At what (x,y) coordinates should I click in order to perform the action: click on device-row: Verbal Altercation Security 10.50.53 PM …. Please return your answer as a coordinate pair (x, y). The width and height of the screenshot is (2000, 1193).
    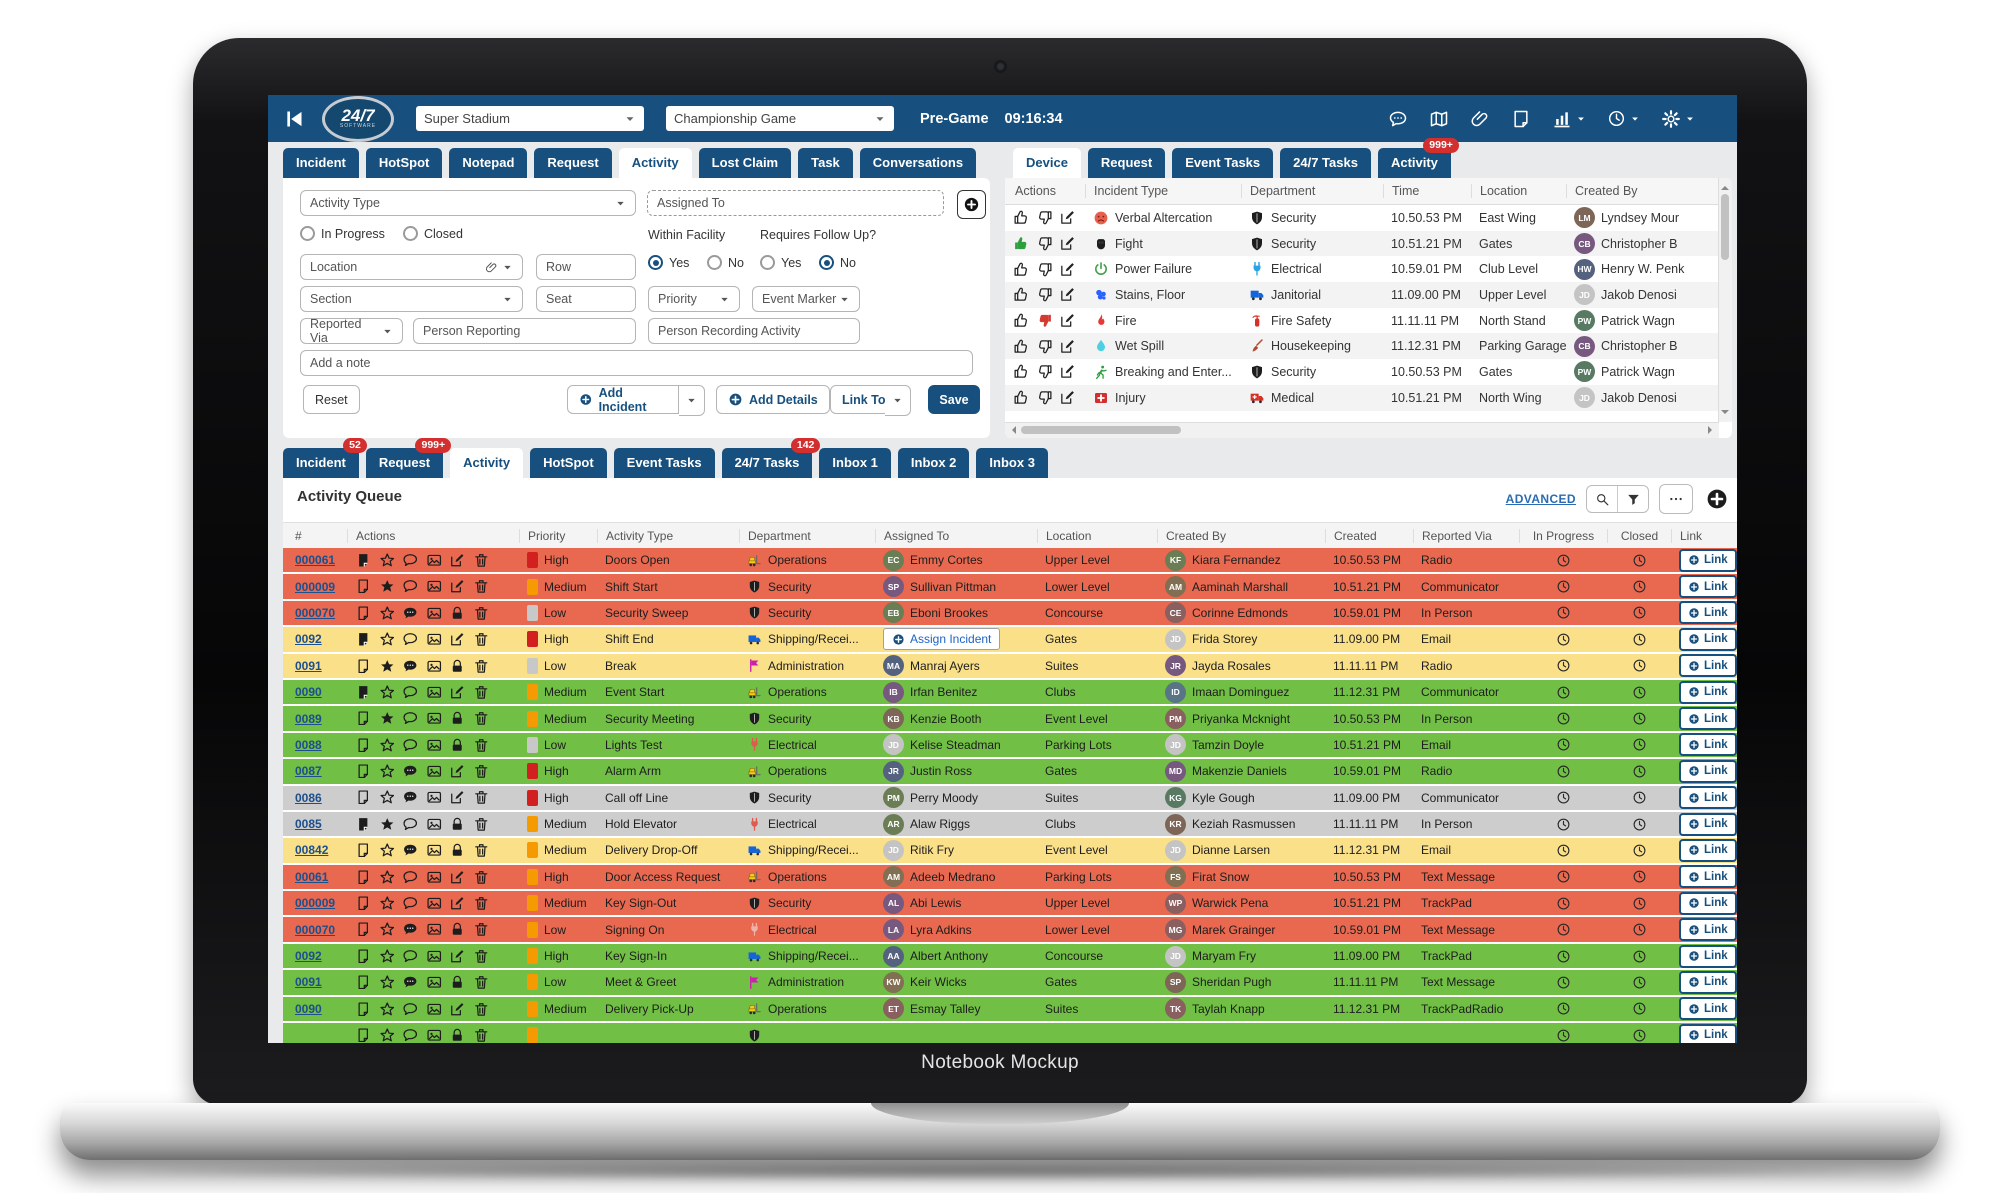
    Looking at the image, I should click on (1368, 218).